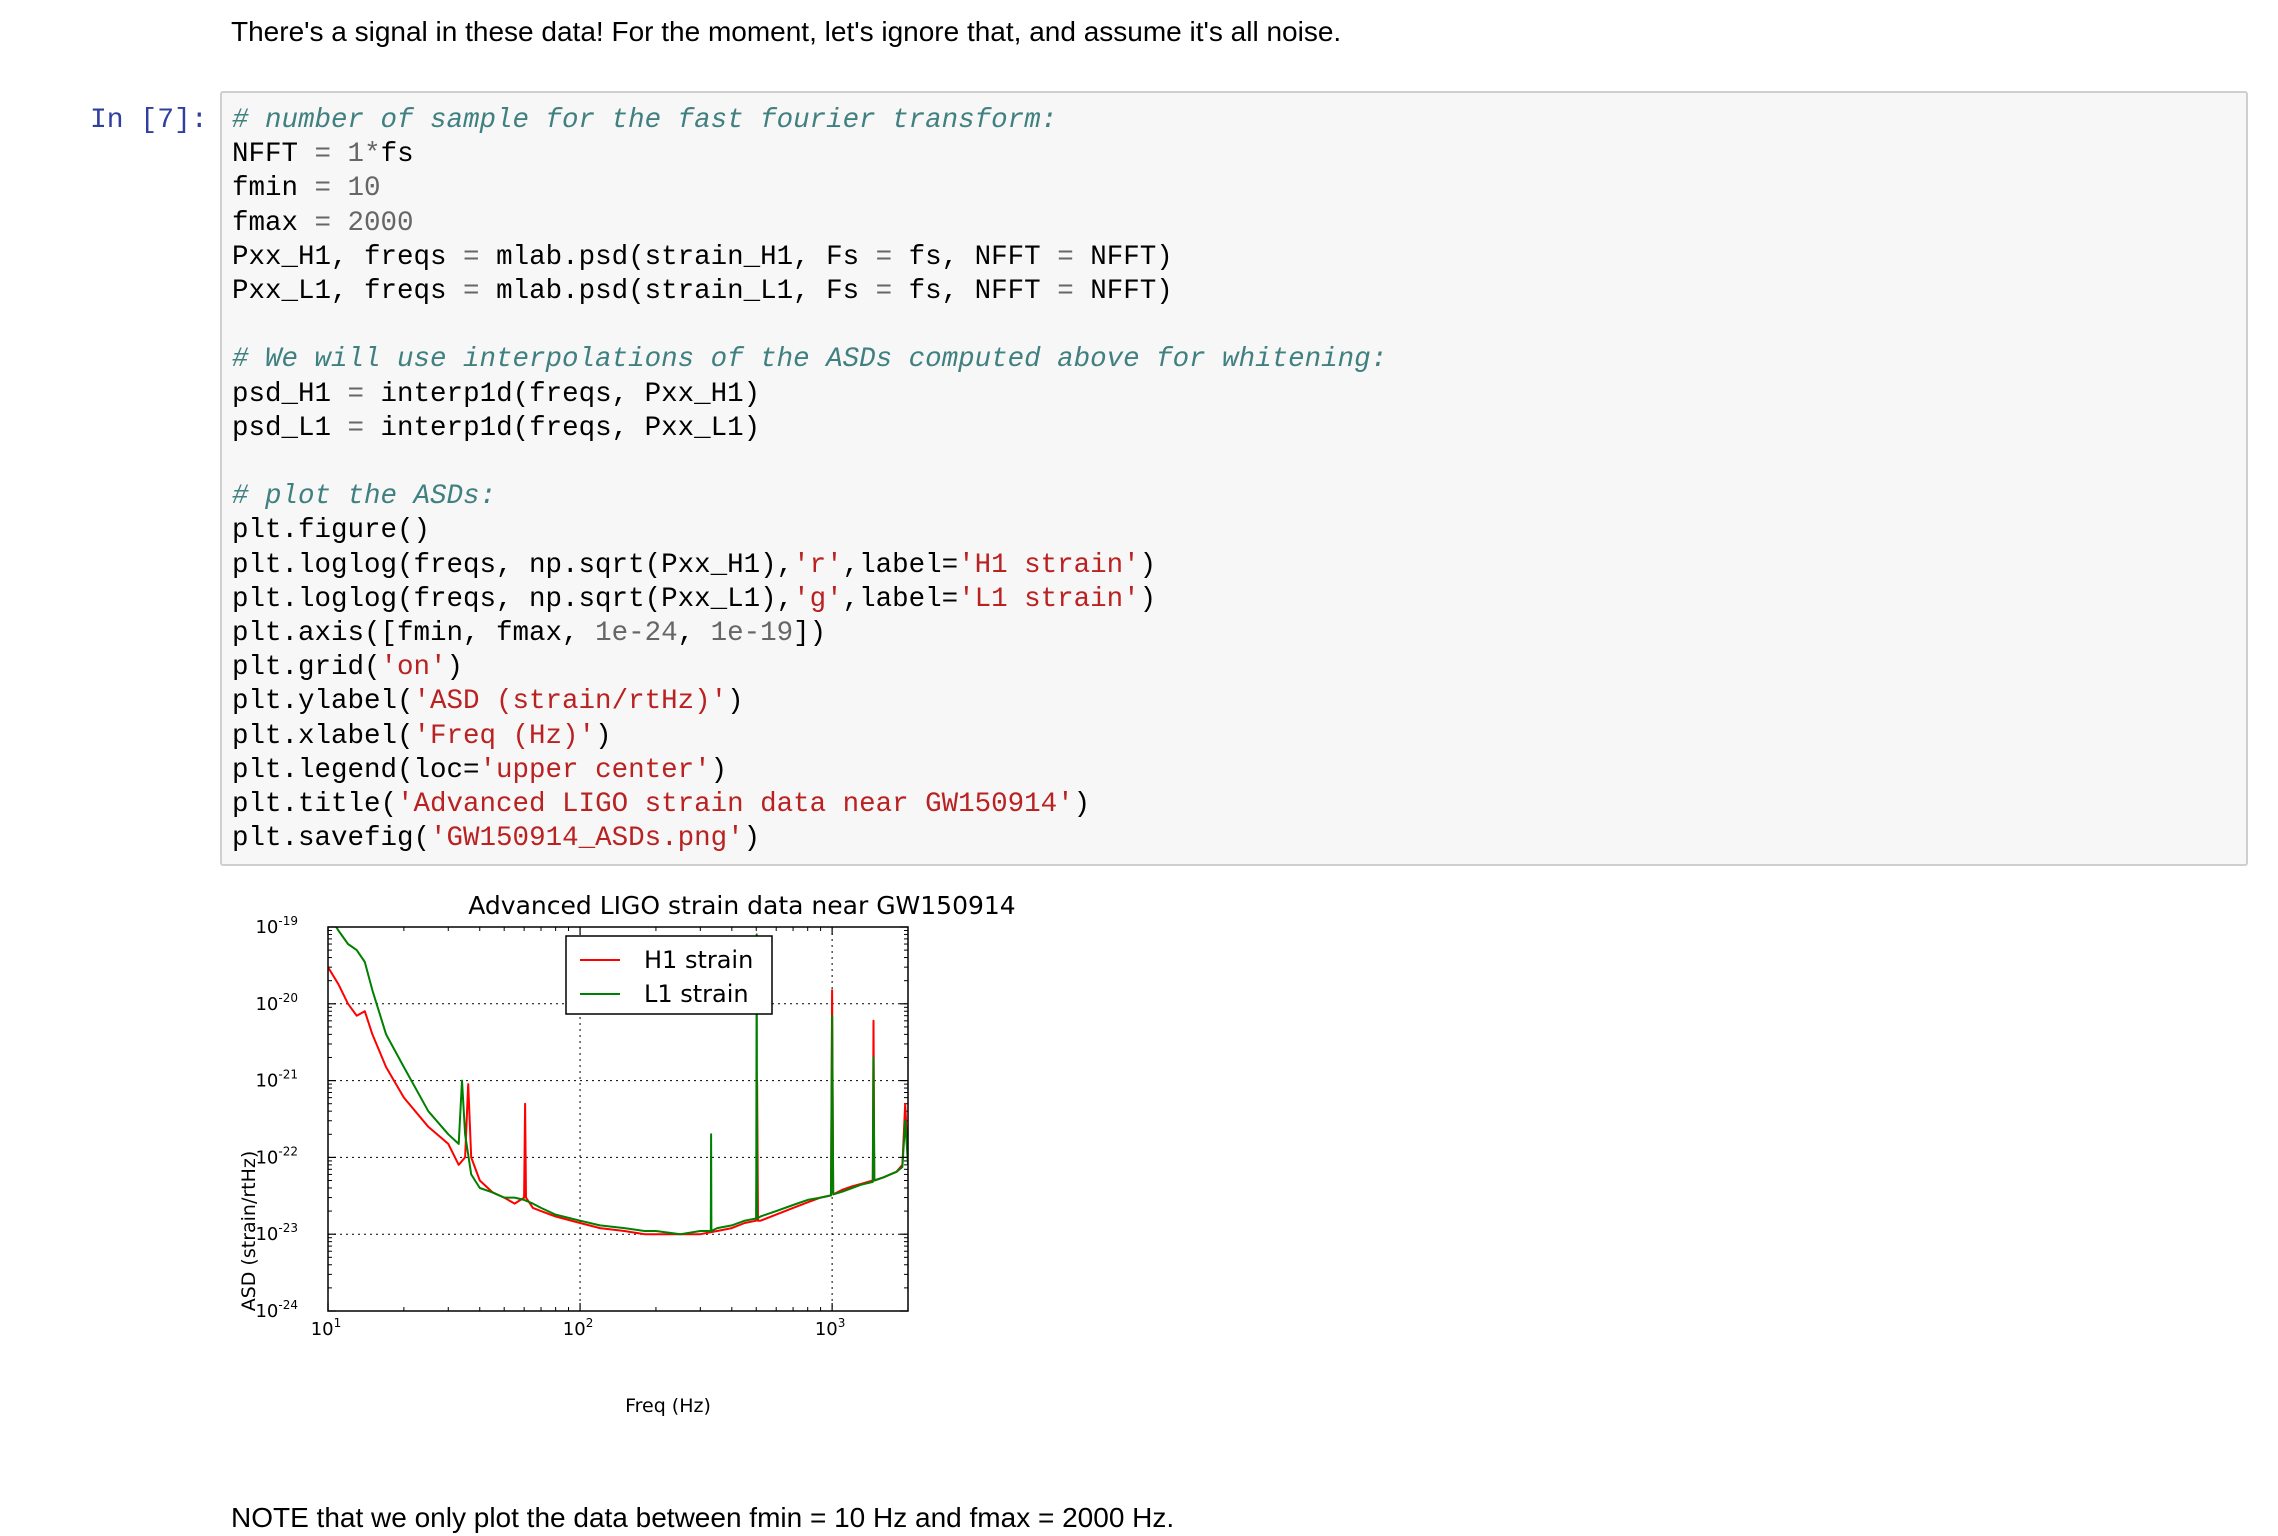  I want to click on x-tick-label: 10², so click(578, 1328).